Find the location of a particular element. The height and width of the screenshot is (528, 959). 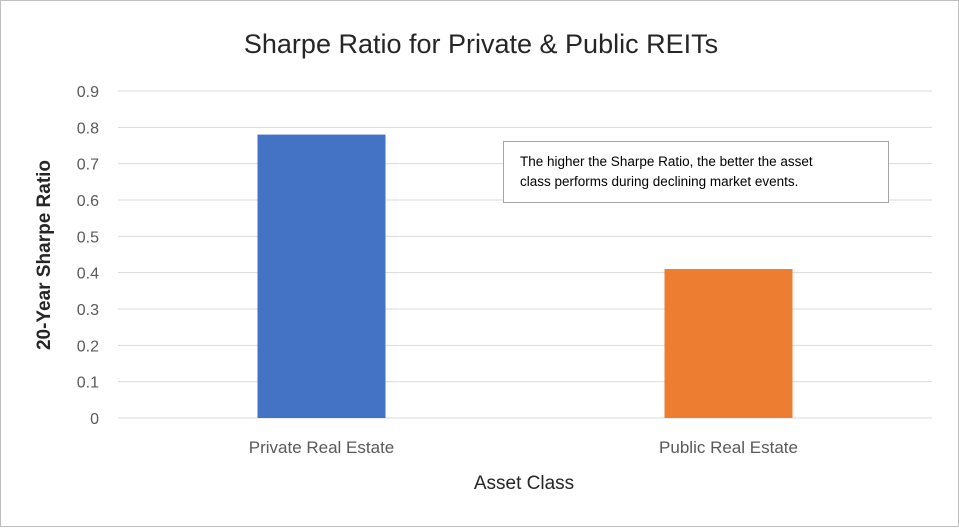

y-tick-label: 0.9 is located at coordinates (88, 92).